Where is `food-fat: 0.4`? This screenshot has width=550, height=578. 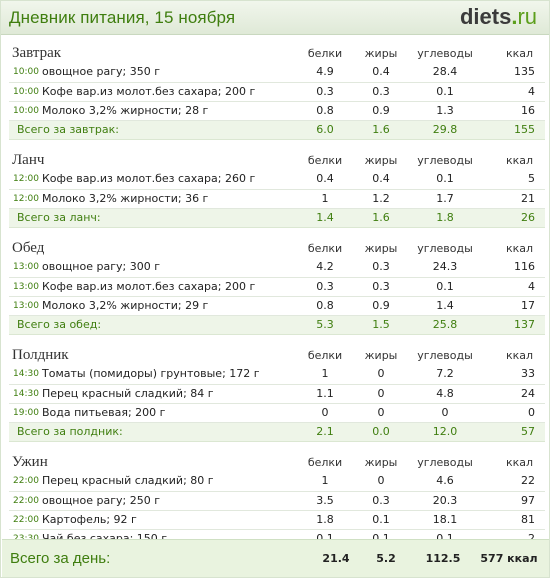
food-fat: 0.4 is located at coordinates (381, 73).